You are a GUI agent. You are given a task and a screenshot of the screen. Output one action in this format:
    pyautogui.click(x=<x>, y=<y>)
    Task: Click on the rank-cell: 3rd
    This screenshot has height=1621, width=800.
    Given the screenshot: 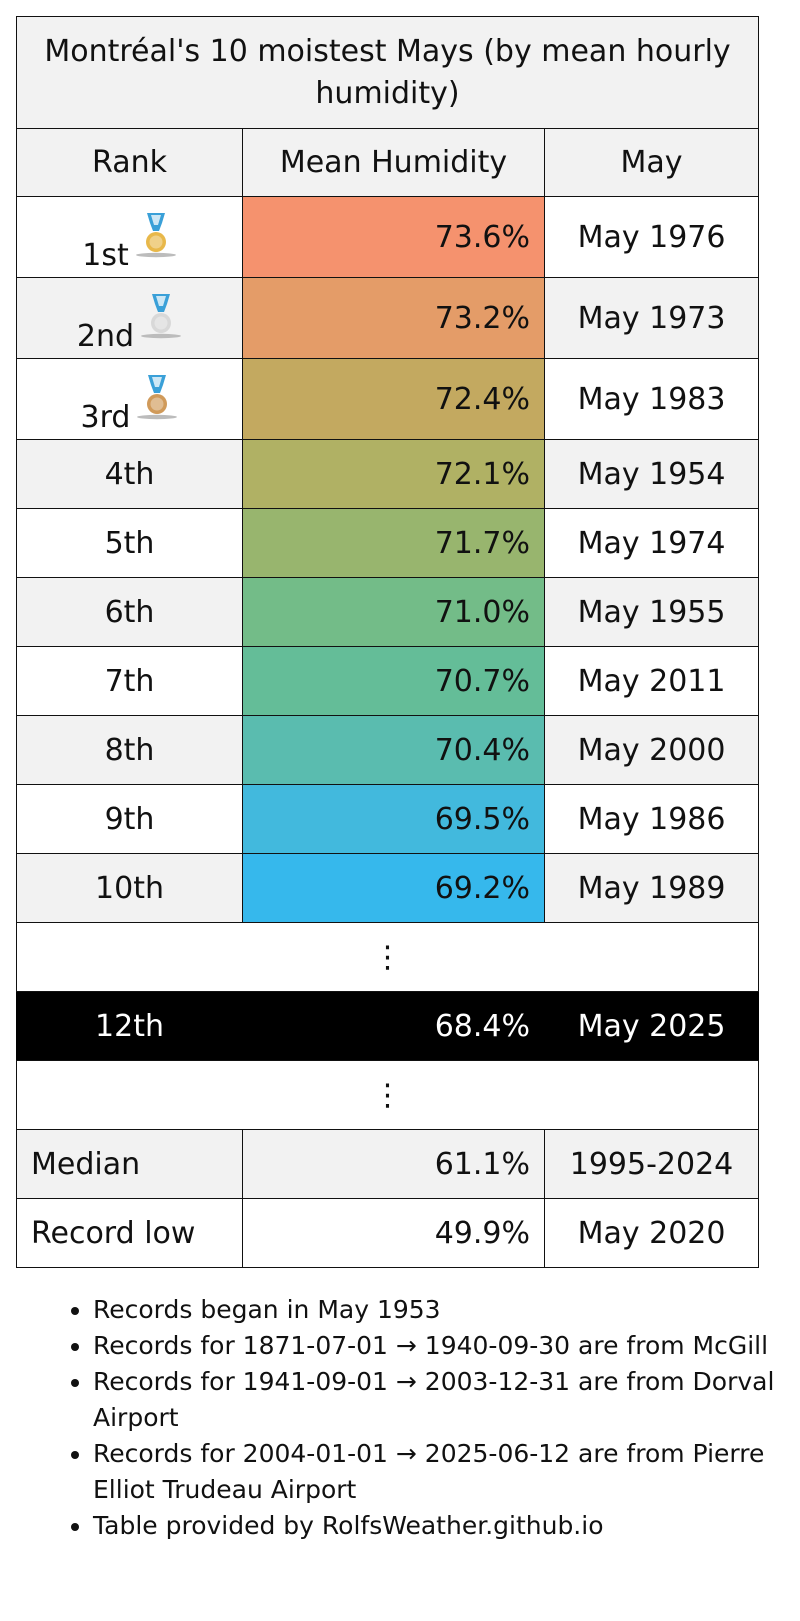 What is the action you would take?
    pyautogui.click(x=129, y=399)
    